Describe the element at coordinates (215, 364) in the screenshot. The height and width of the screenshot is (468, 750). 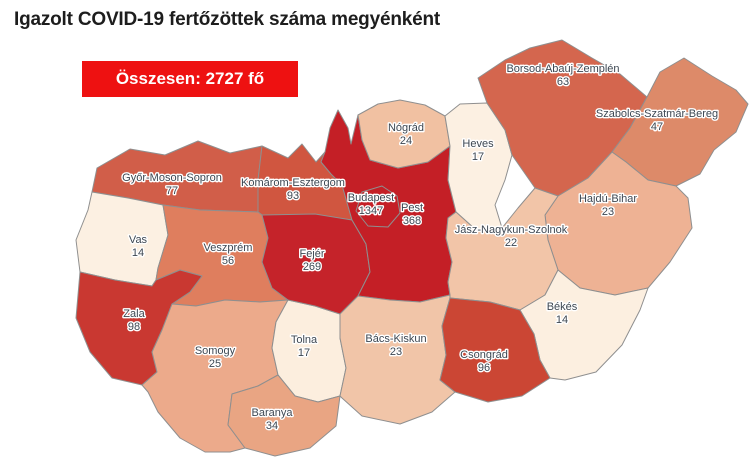
I see `county-value-somogy: 25` at that location.